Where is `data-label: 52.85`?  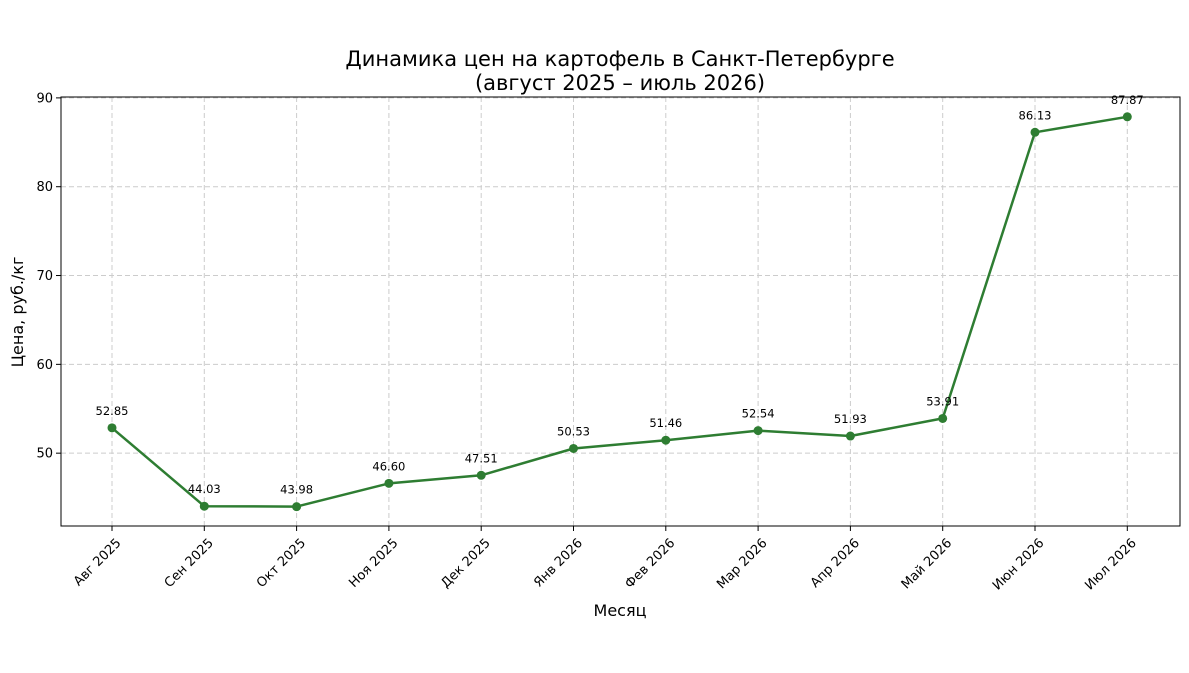
data-label: 52.85 is located at coordinates (112, 411).